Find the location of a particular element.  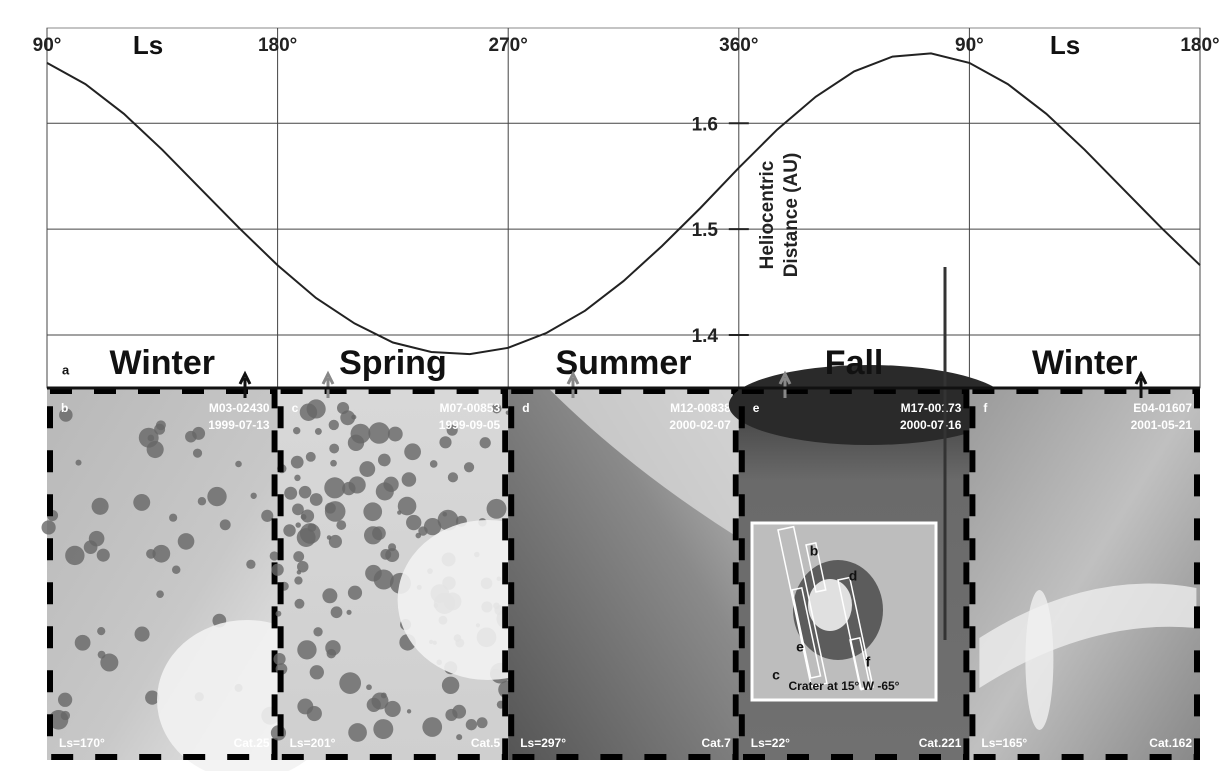

image-panel: c M07-00853 1999-09-05 Ls=201° Cat.5 is located at coordinates (424, 574).